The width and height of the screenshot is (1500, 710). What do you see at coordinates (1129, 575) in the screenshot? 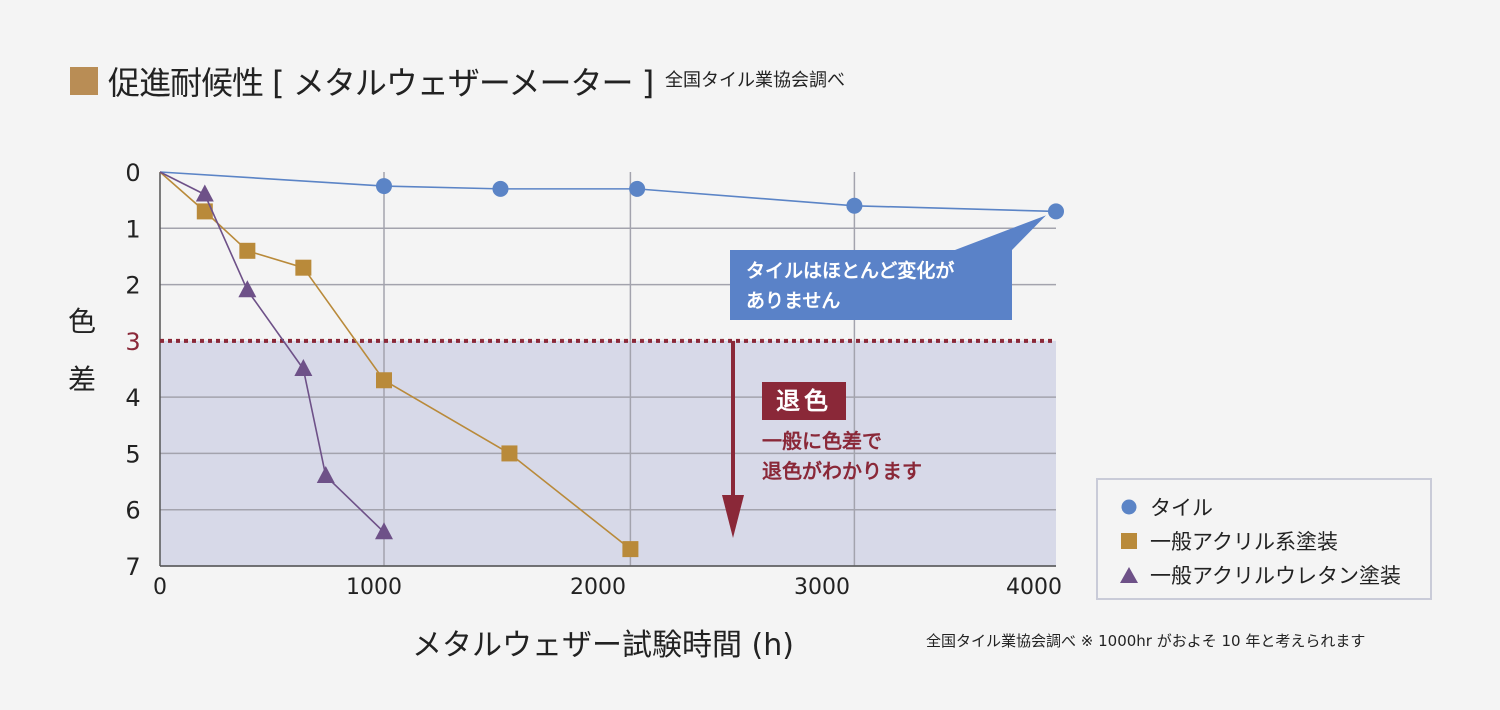
I see `triangle-marker-icon` at bounding box center [1129, 575].